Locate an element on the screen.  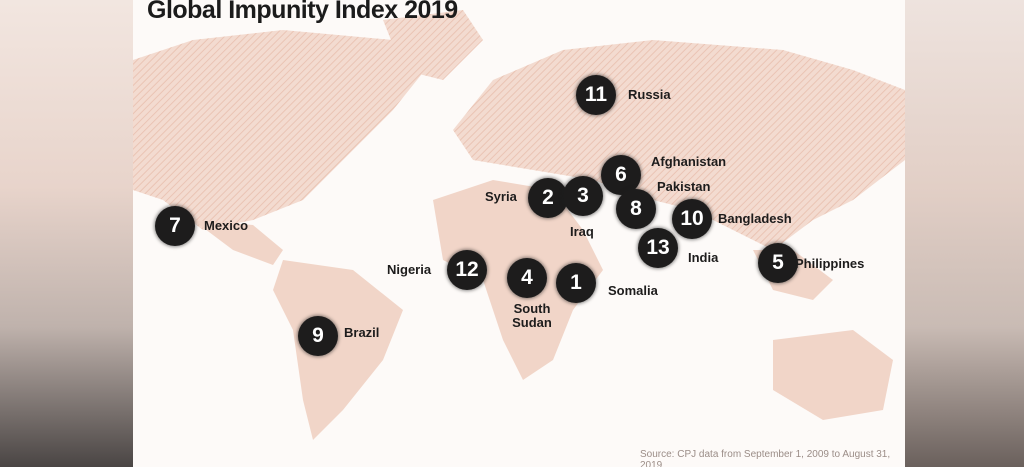
rank-marker: 1 is located at coordinates (576, 283).